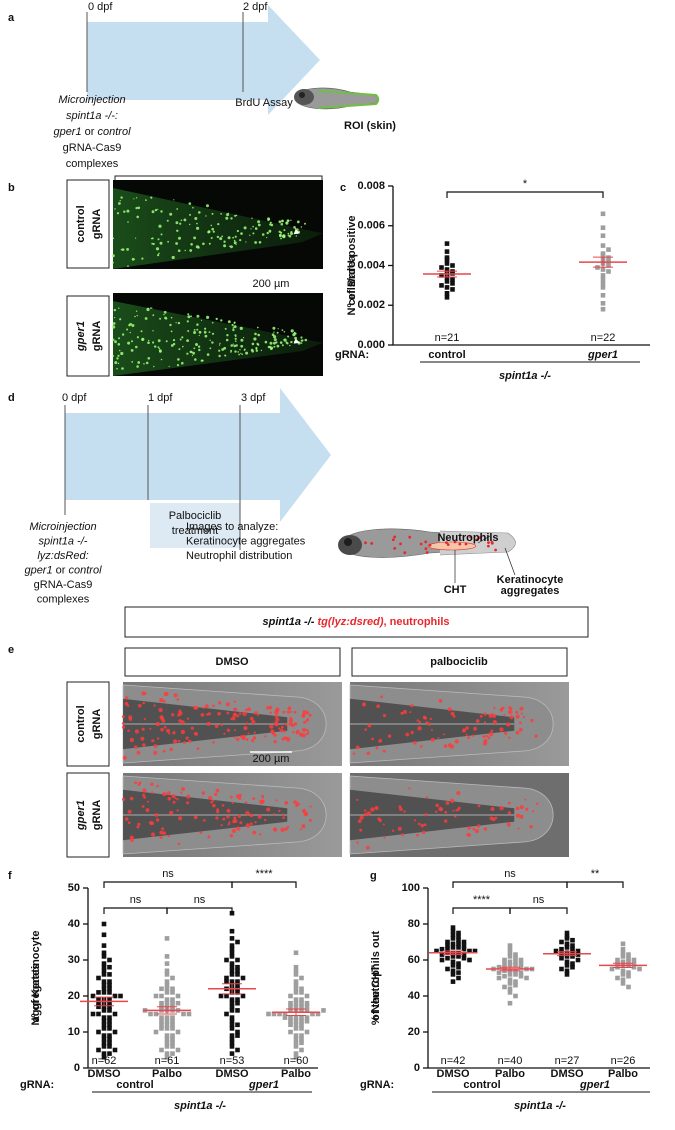 This screenshot has height=1130, width=675. What do you see at coordinates (232, 1061) in the screenshot?
I see `n-label: n=53` at bounding box center [232, 1061].